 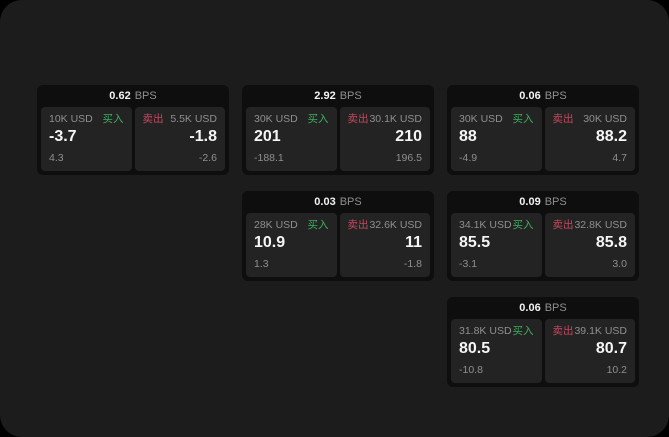 I want to click on sell-panel: 卖出 39.1K USD 80.7 10.2, so click(x=589, y=351).